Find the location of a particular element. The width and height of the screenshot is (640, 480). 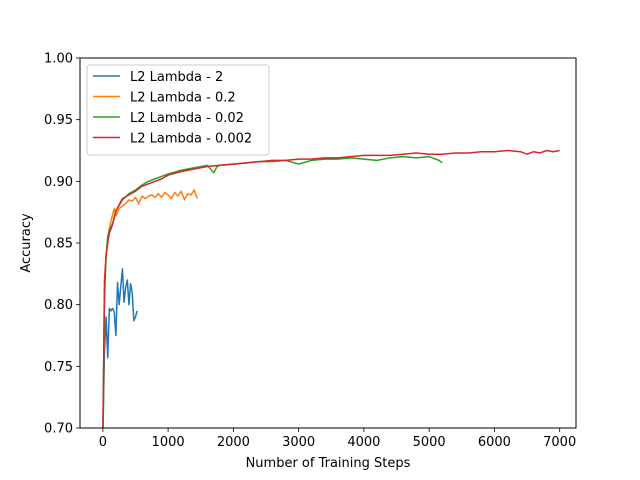

x-tick-label: 1000 is located at coordinates (168, 442).